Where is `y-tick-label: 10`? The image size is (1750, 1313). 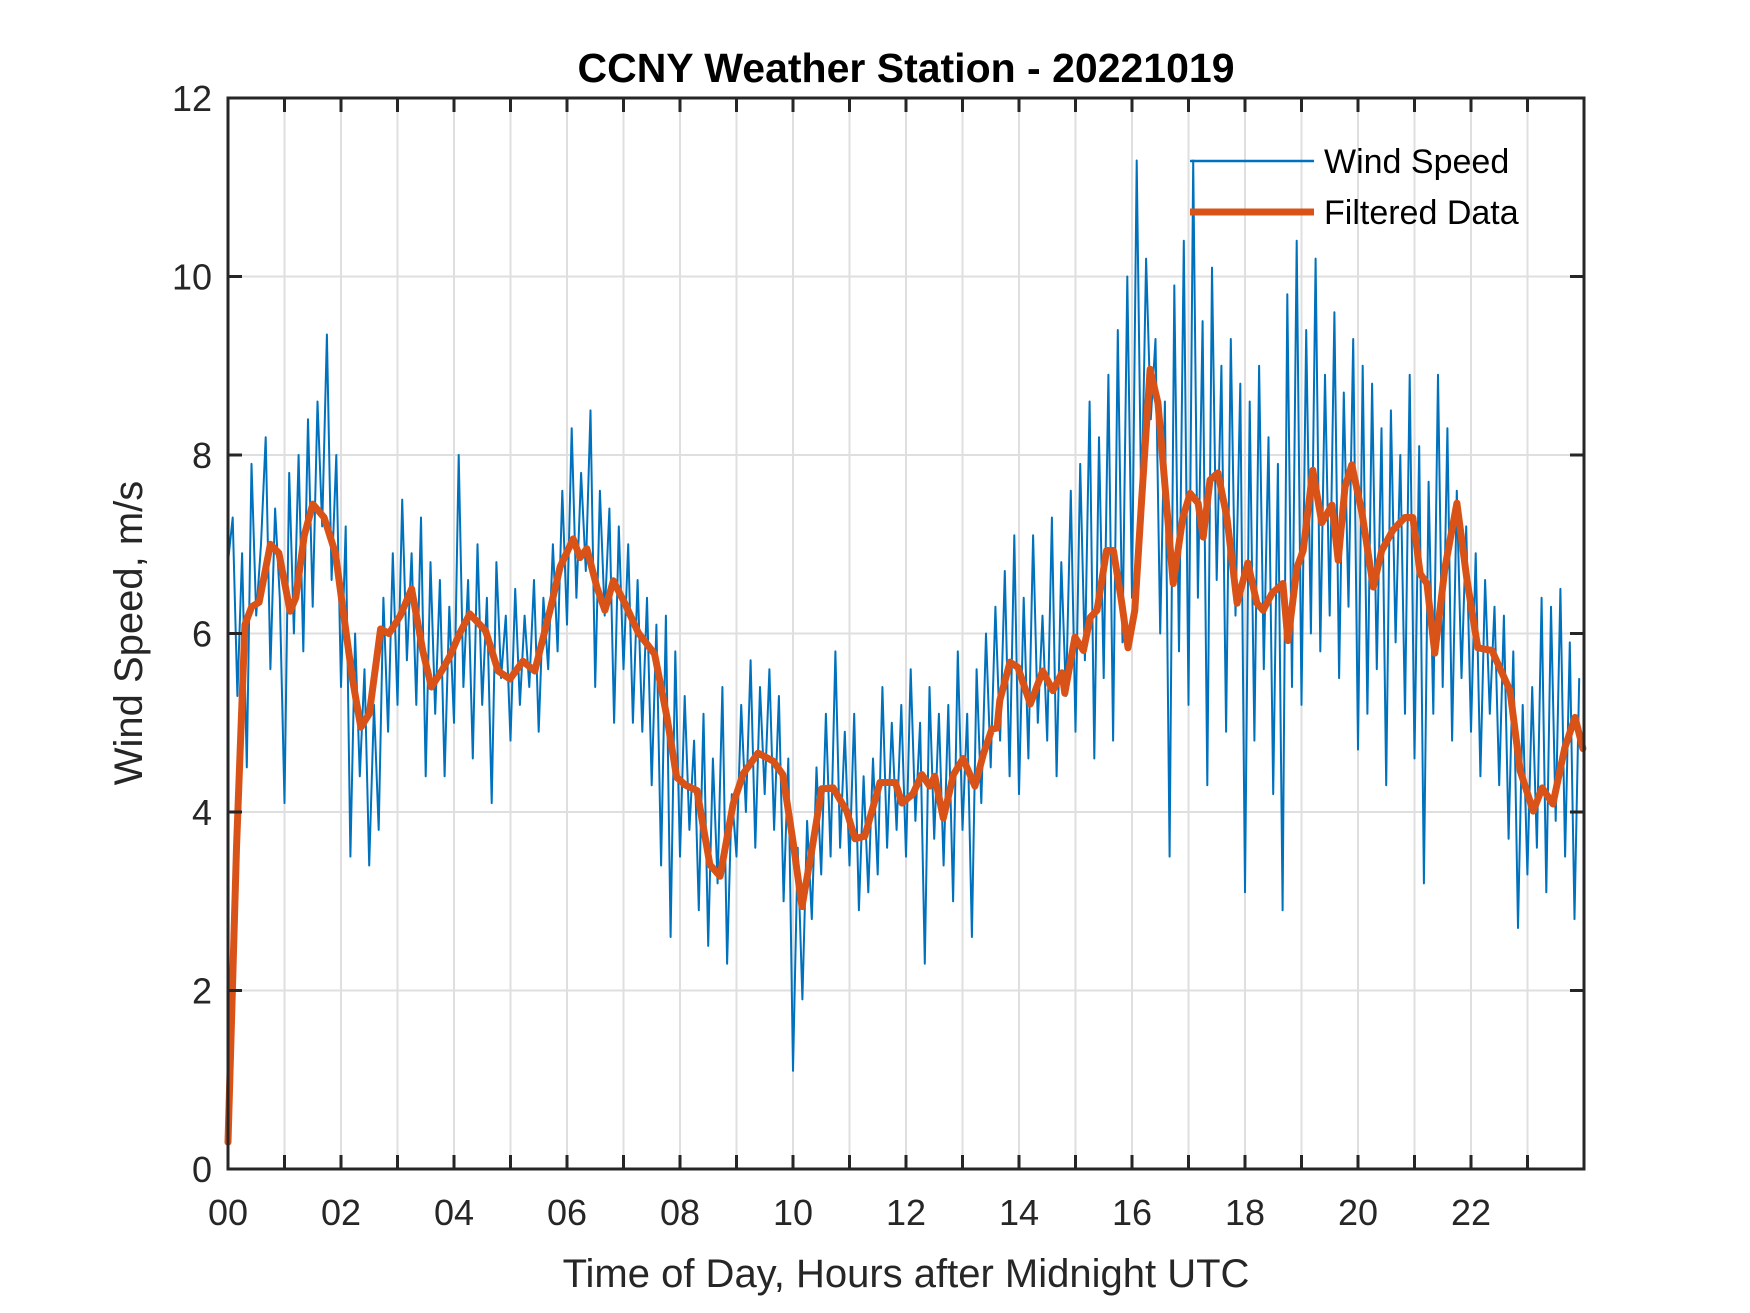
y-tick-label: 10 is located at coordinates (192, 277).